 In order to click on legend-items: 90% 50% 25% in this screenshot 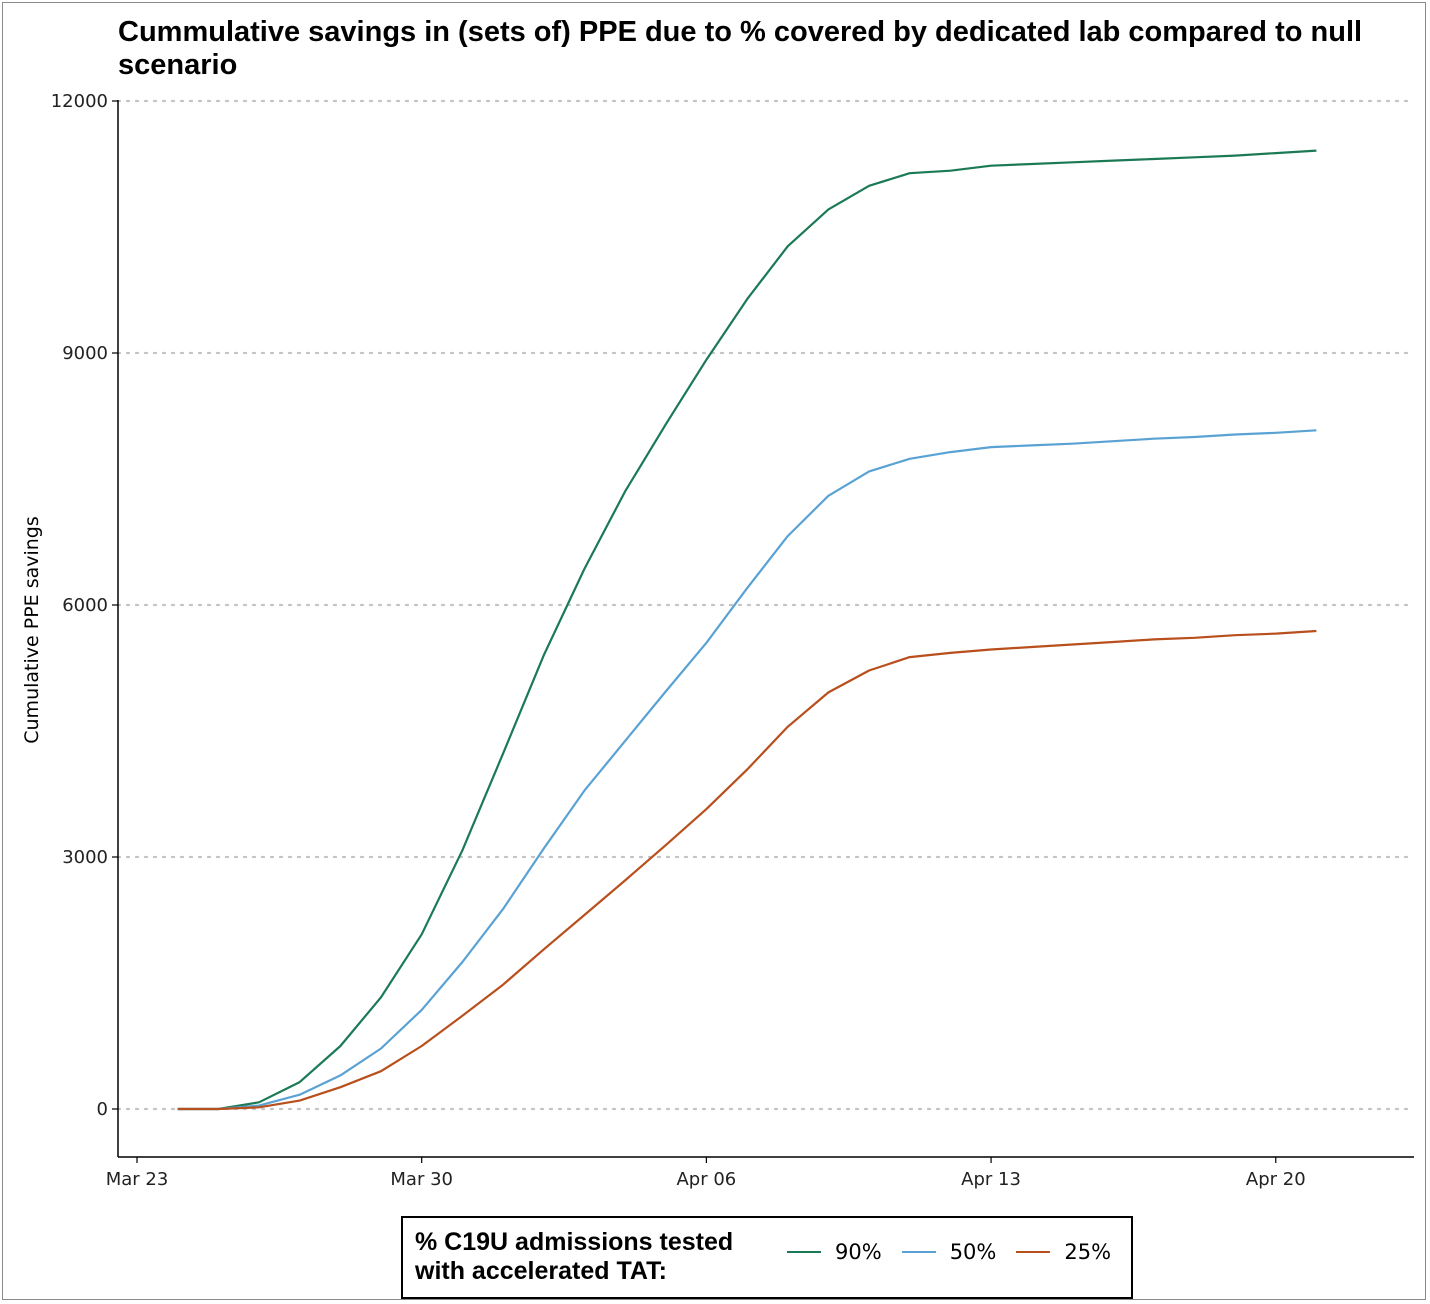, I will do `click(959, 1252)`.